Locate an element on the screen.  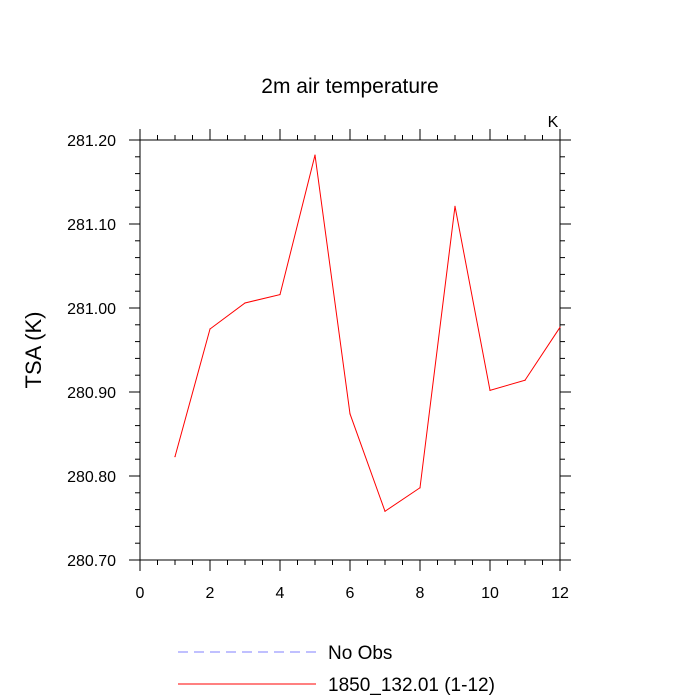
legend-label-0: No Obs is located at coordinates (360, 653).